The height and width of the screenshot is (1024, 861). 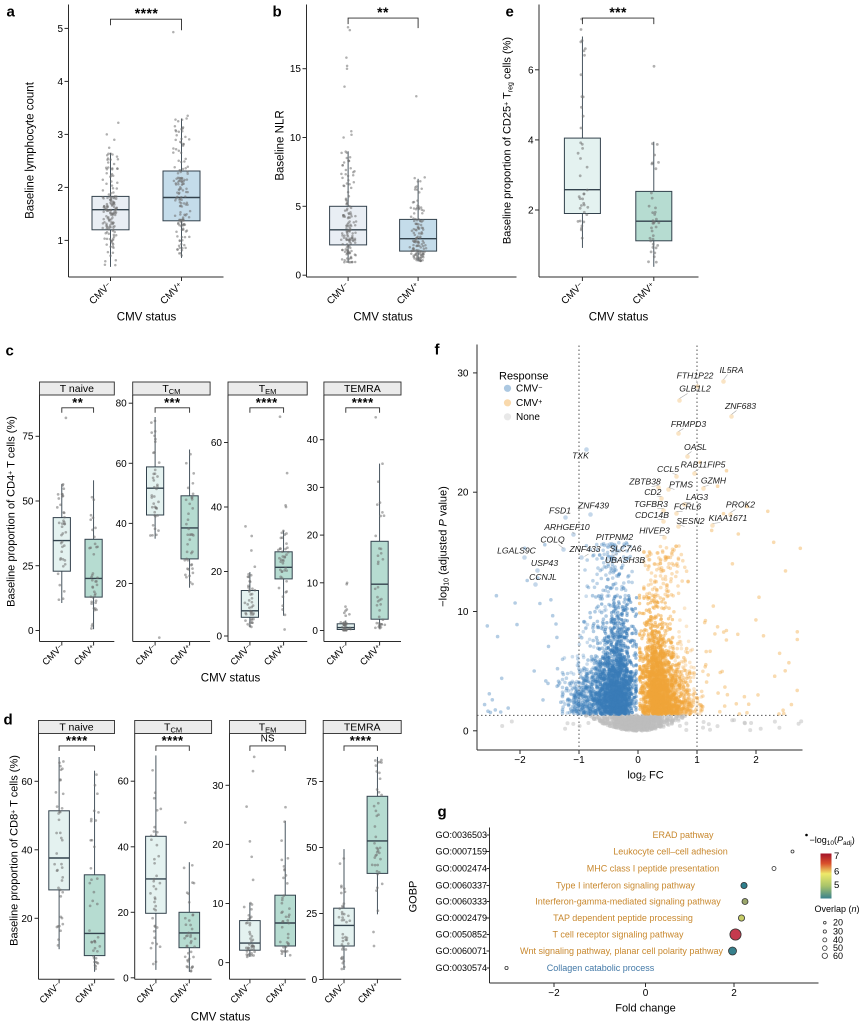 What do you see at coordinates (531, 70) in the screenshot?
I see `svg-text: 6` at bounding box center [531, 70].